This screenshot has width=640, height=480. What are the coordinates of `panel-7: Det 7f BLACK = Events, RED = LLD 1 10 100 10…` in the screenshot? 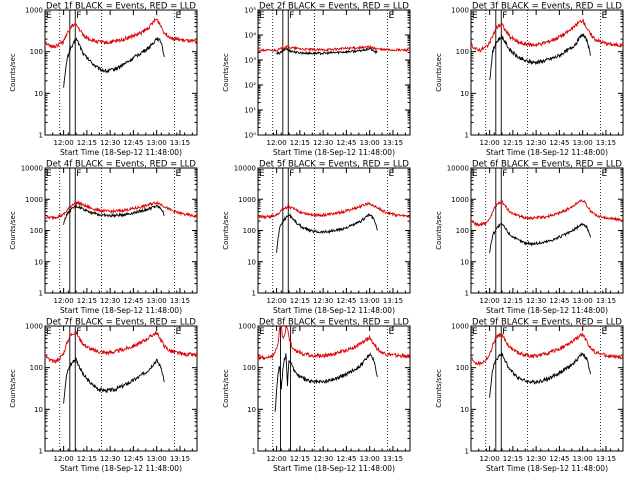 It's located at (103, 395).